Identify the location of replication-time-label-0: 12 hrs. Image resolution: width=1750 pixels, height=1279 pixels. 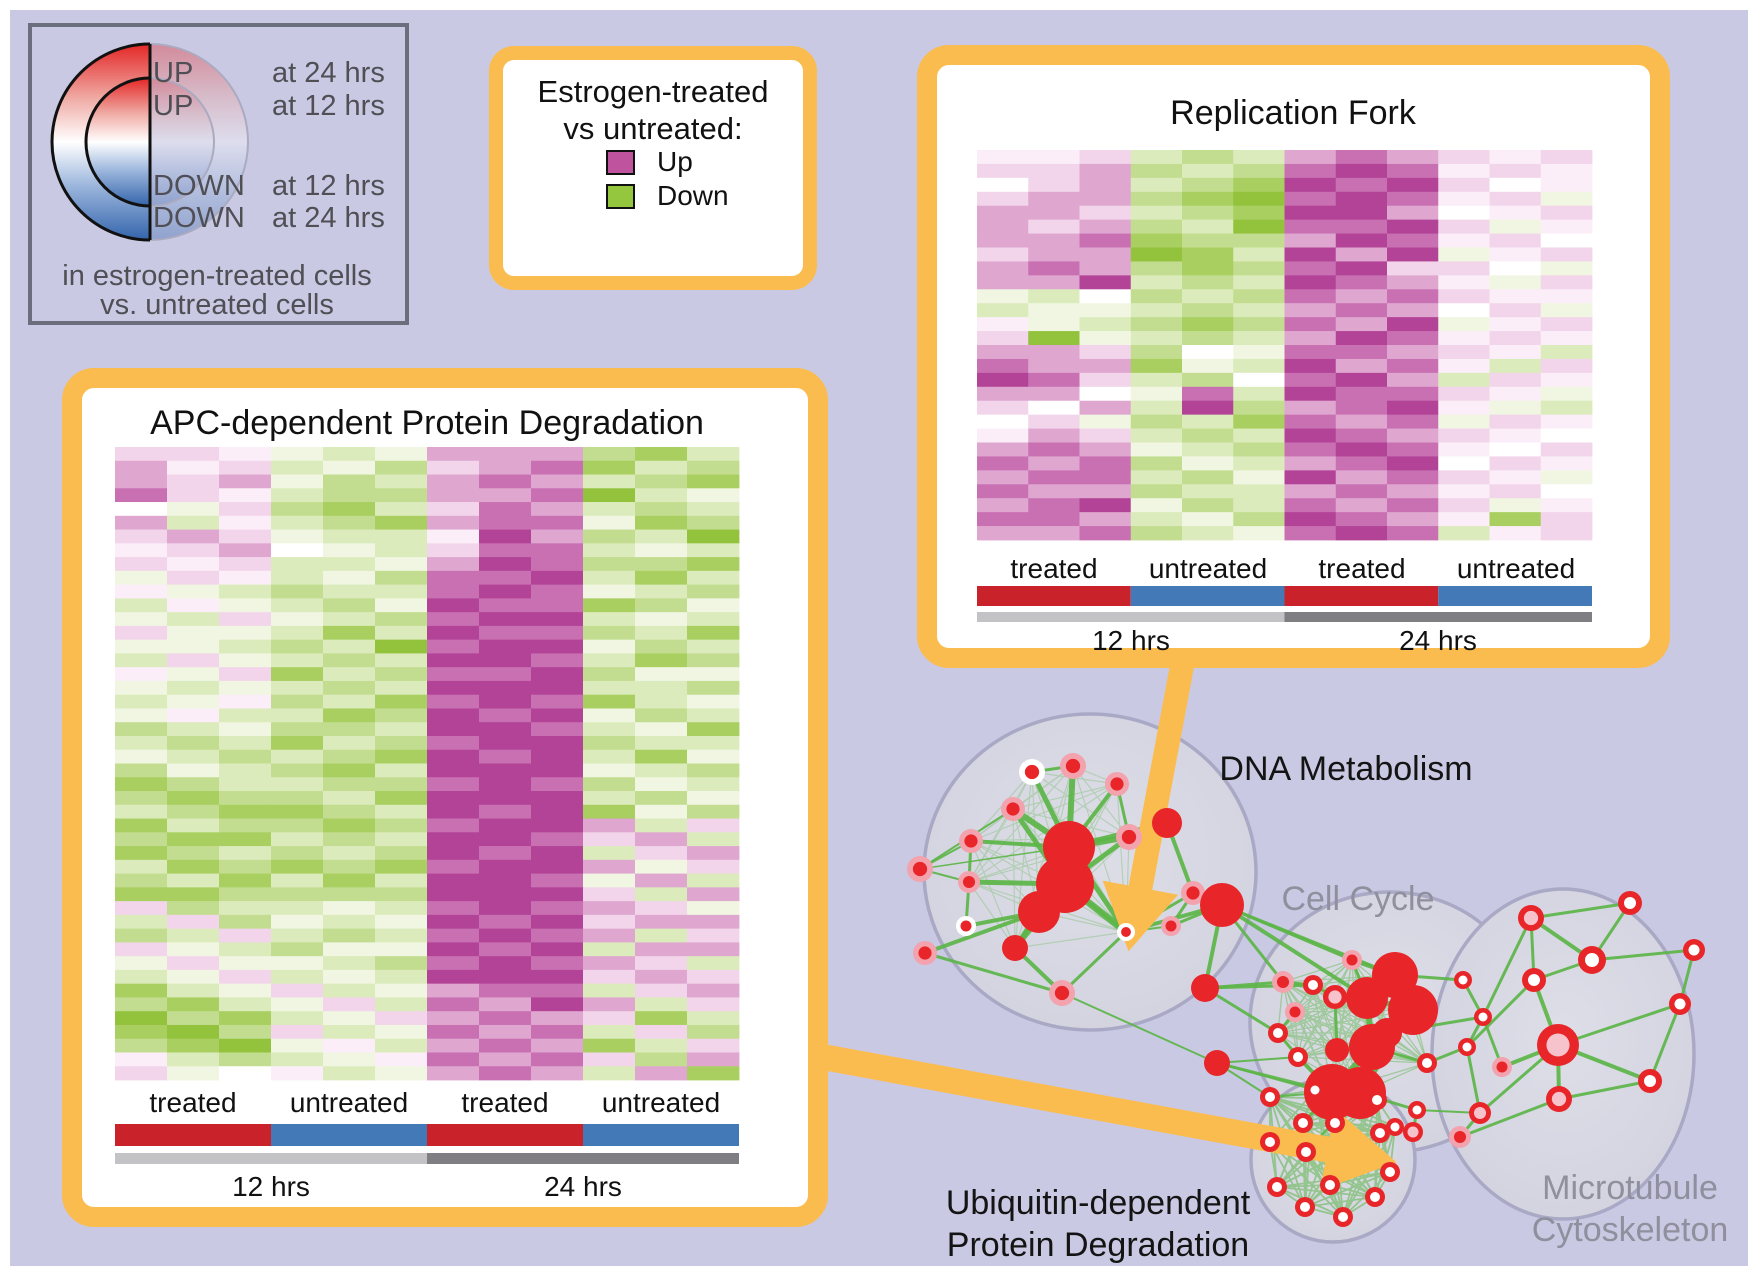
(1131, 640).